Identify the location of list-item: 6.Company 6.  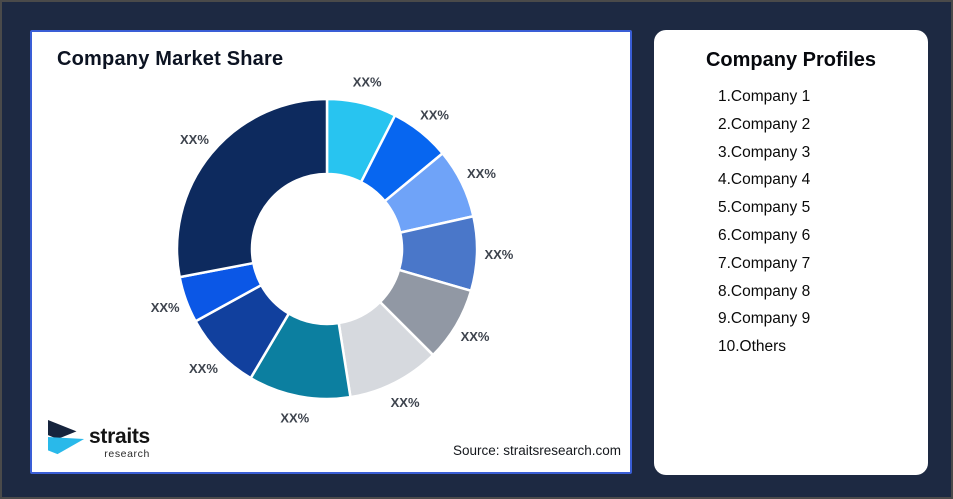
(764, 235).